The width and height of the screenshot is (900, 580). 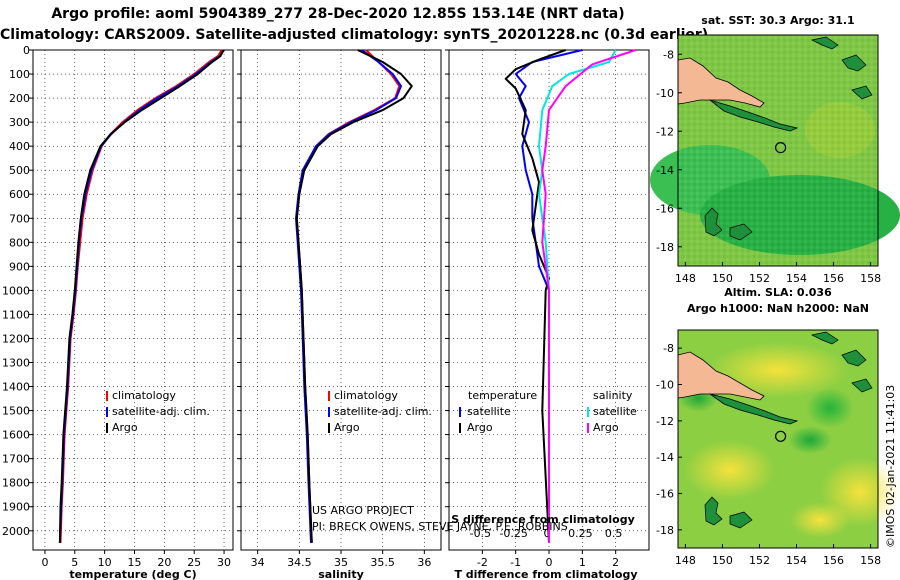 I want to click on island-chain, so click(x=754, y=409).